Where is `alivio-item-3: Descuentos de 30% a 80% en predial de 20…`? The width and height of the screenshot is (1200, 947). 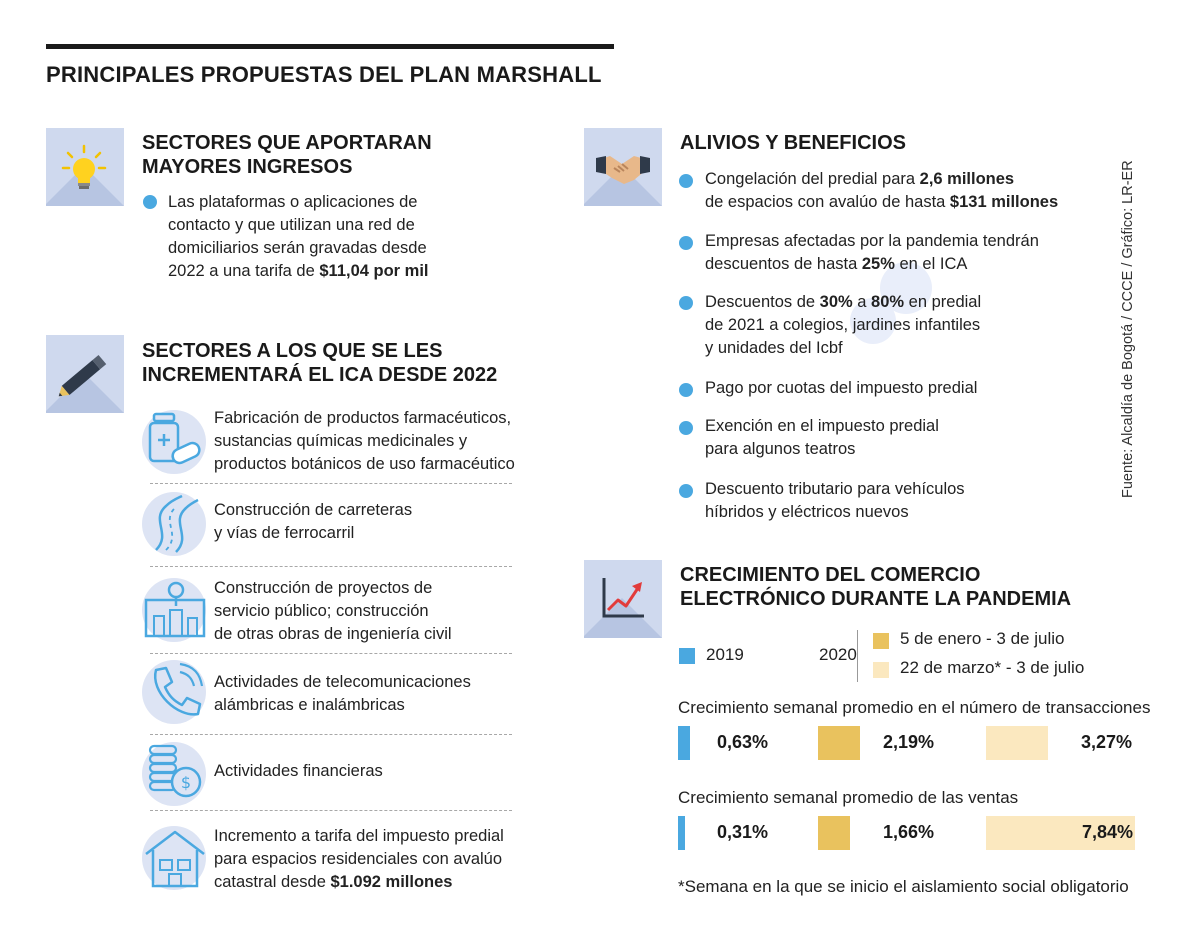 alivio-item-3: Descuentos de 30% a 80% en predial de 20… is located at coordinates (843, 325).